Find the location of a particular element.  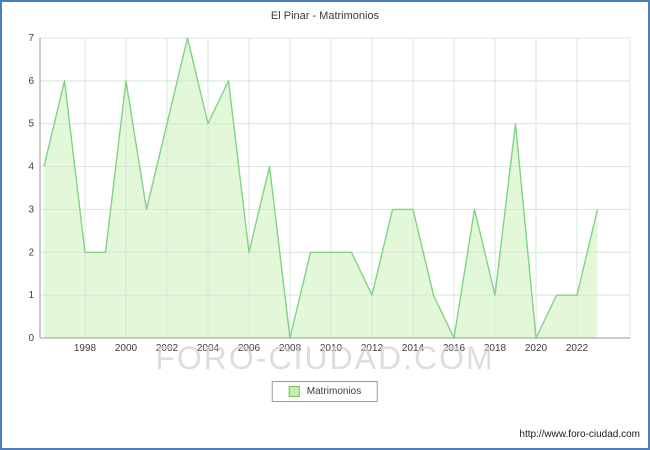

svg-text: 7 is located at coordinates (31, 38).